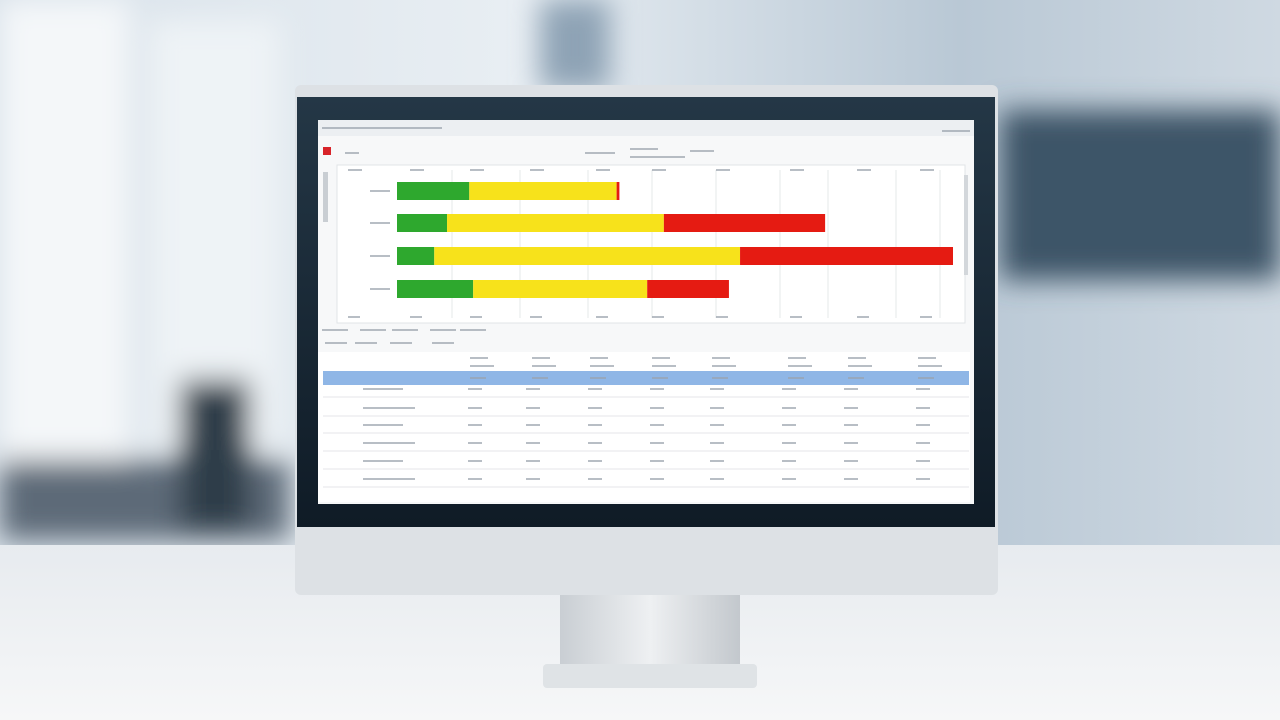  What do you see at coordinates (966, 225) in the screenshot?
I see `scrollbar` at bounding box center [966, 225].